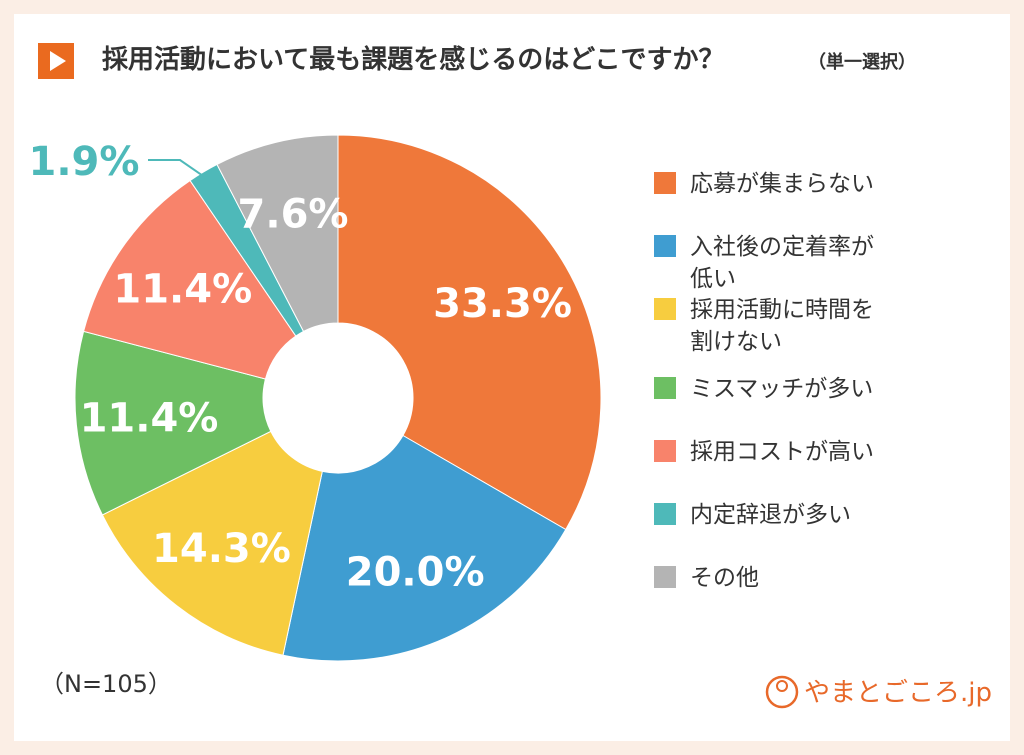 Image resolution: width=1024 pixels, height=755 pixels. Describe the element at coordinates (898, 693) in the screenshot. I see `logo-text: やまとごころ.jp` at that location.